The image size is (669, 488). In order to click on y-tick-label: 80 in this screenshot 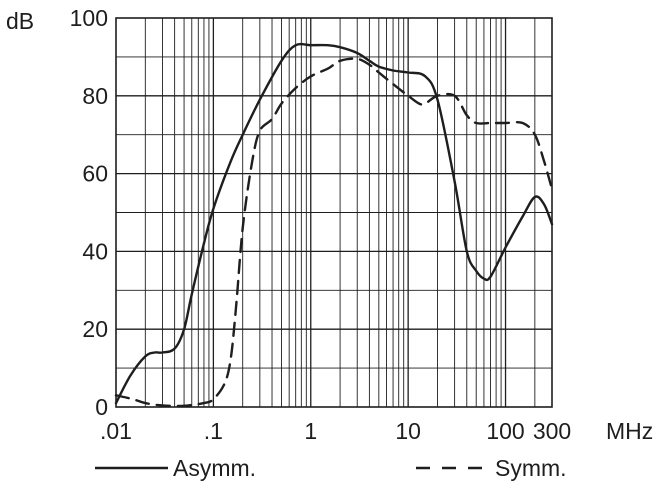, I will do `click(95, 96)`.